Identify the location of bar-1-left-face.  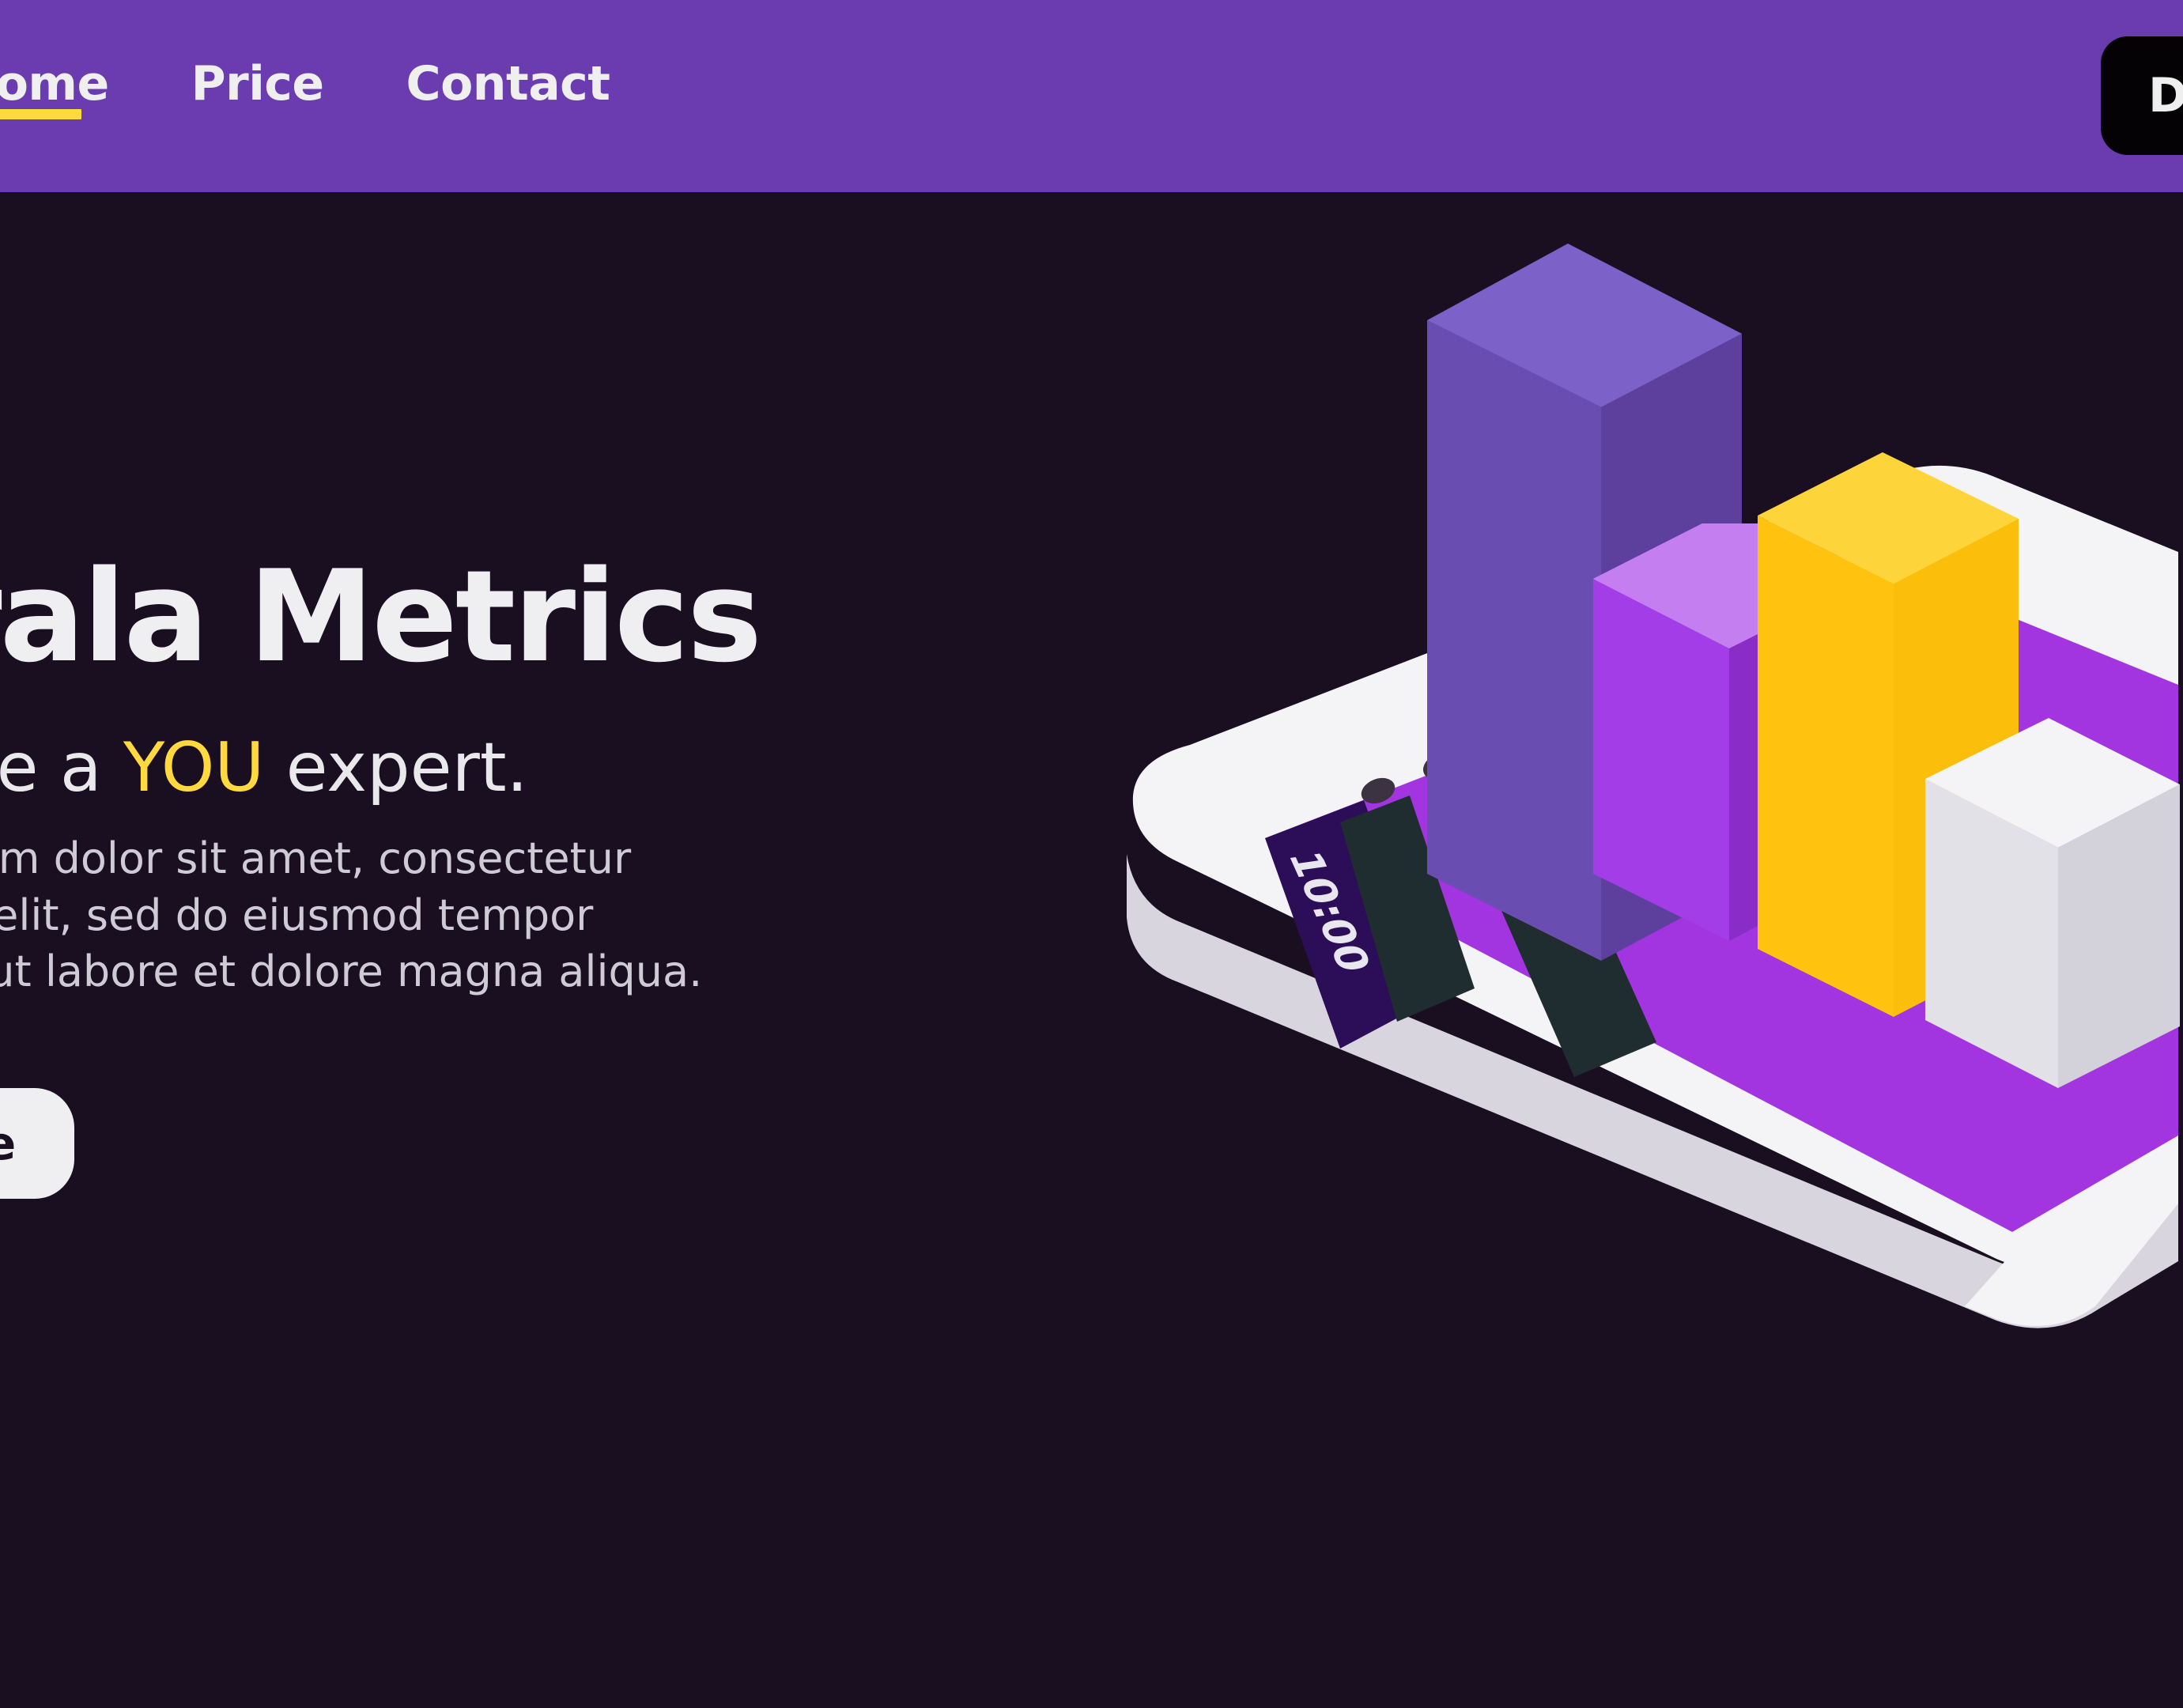
(1514, 640).